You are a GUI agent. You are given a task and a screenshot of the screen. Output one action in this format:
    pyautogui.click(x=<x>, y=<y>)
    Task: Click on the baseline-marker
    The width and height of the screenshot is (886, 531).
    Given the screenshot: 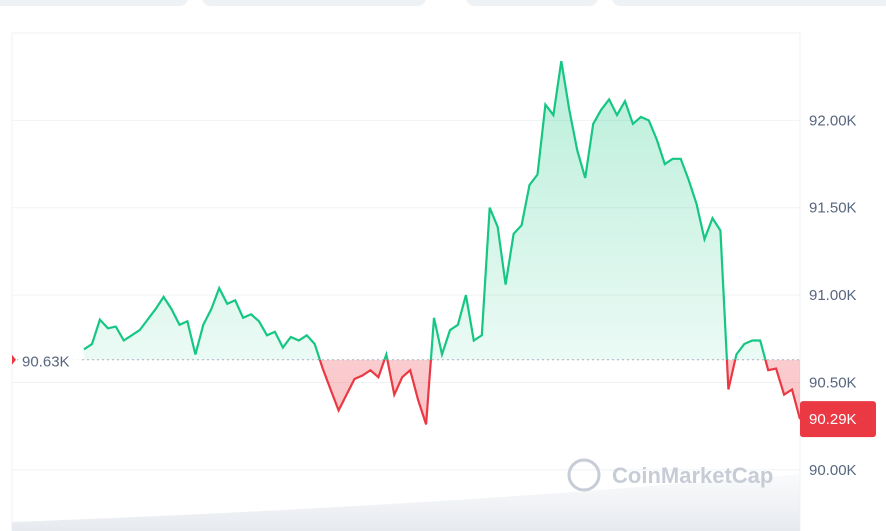 What is the action you would take?
    pyautogui.click(x=14, y=359)
    